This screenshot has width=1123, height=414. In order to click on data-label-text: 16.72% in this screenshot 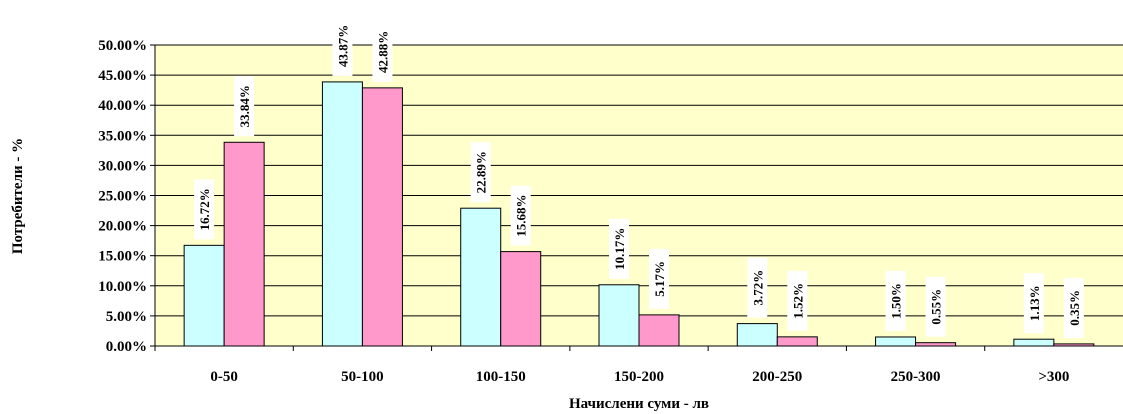, I will do `click(204, 209)`.